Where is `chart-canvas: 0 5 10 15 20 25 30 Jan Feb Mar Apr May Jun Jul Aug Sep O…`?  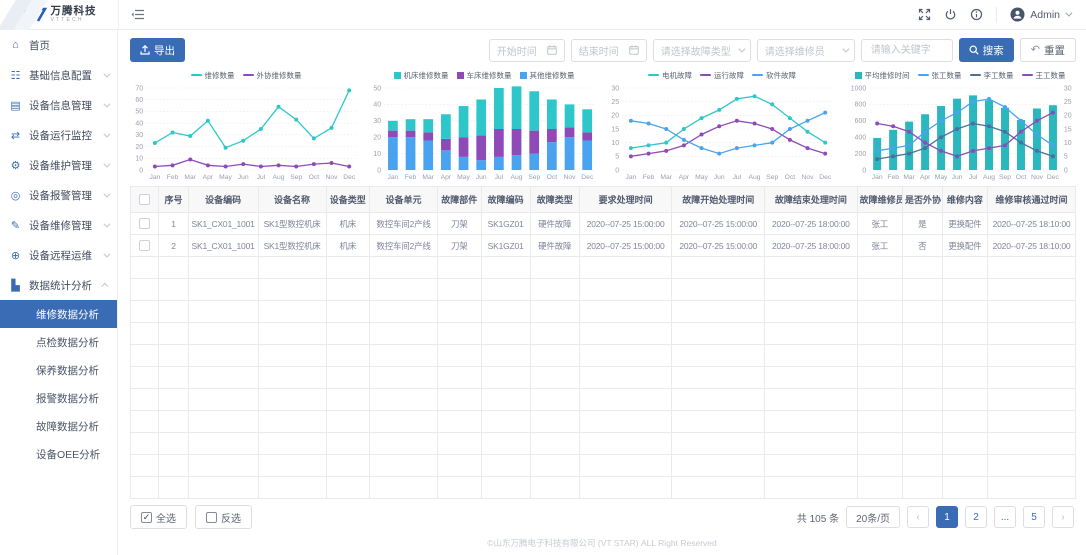
chart-canvas: 0 5 10 15 20 25 30 Jan Feb Mar Apr May Jun Jul Aug Sep O… is located at coordinates (723, 133).